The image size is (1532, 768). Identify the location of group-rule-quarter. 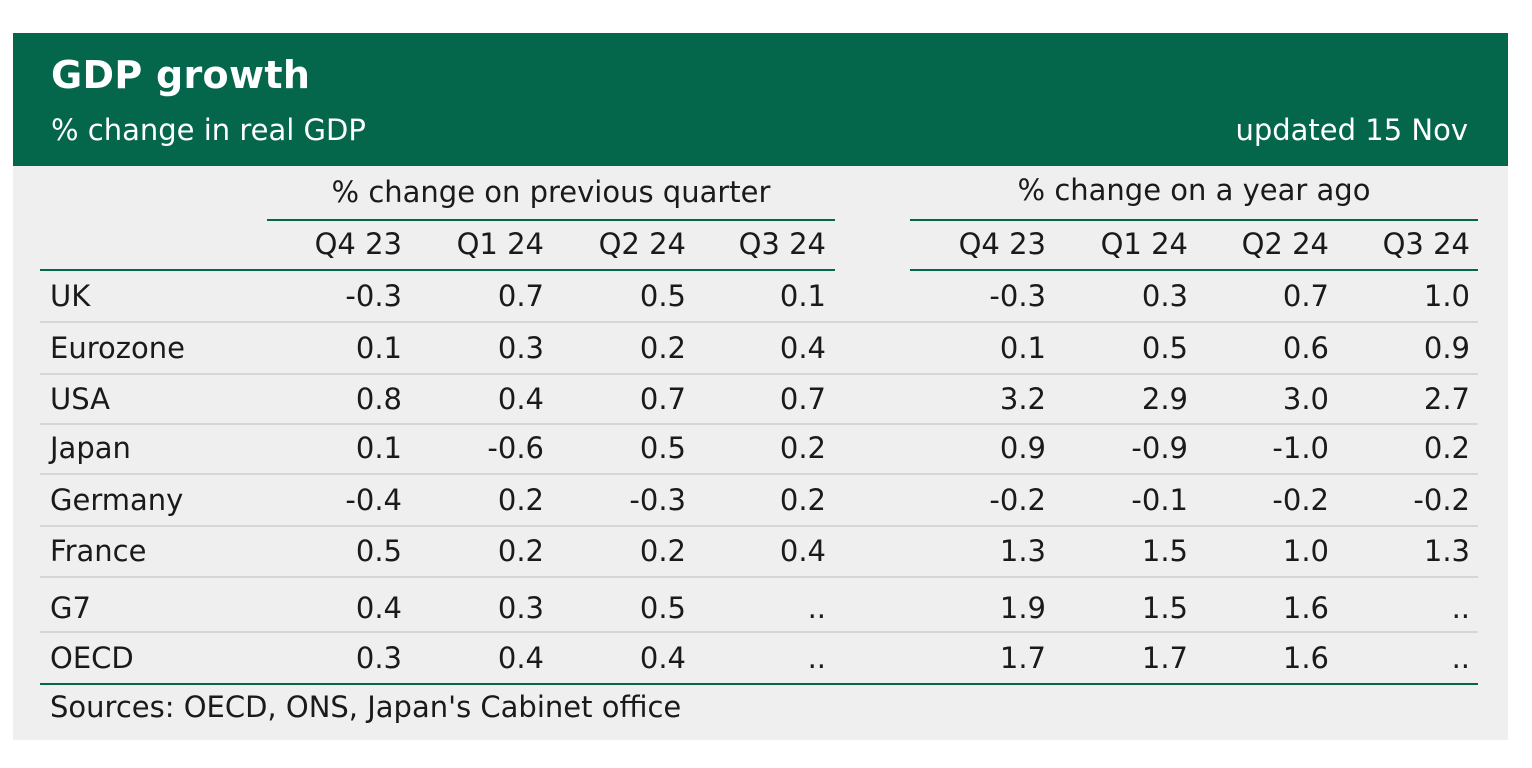
(551, 220).